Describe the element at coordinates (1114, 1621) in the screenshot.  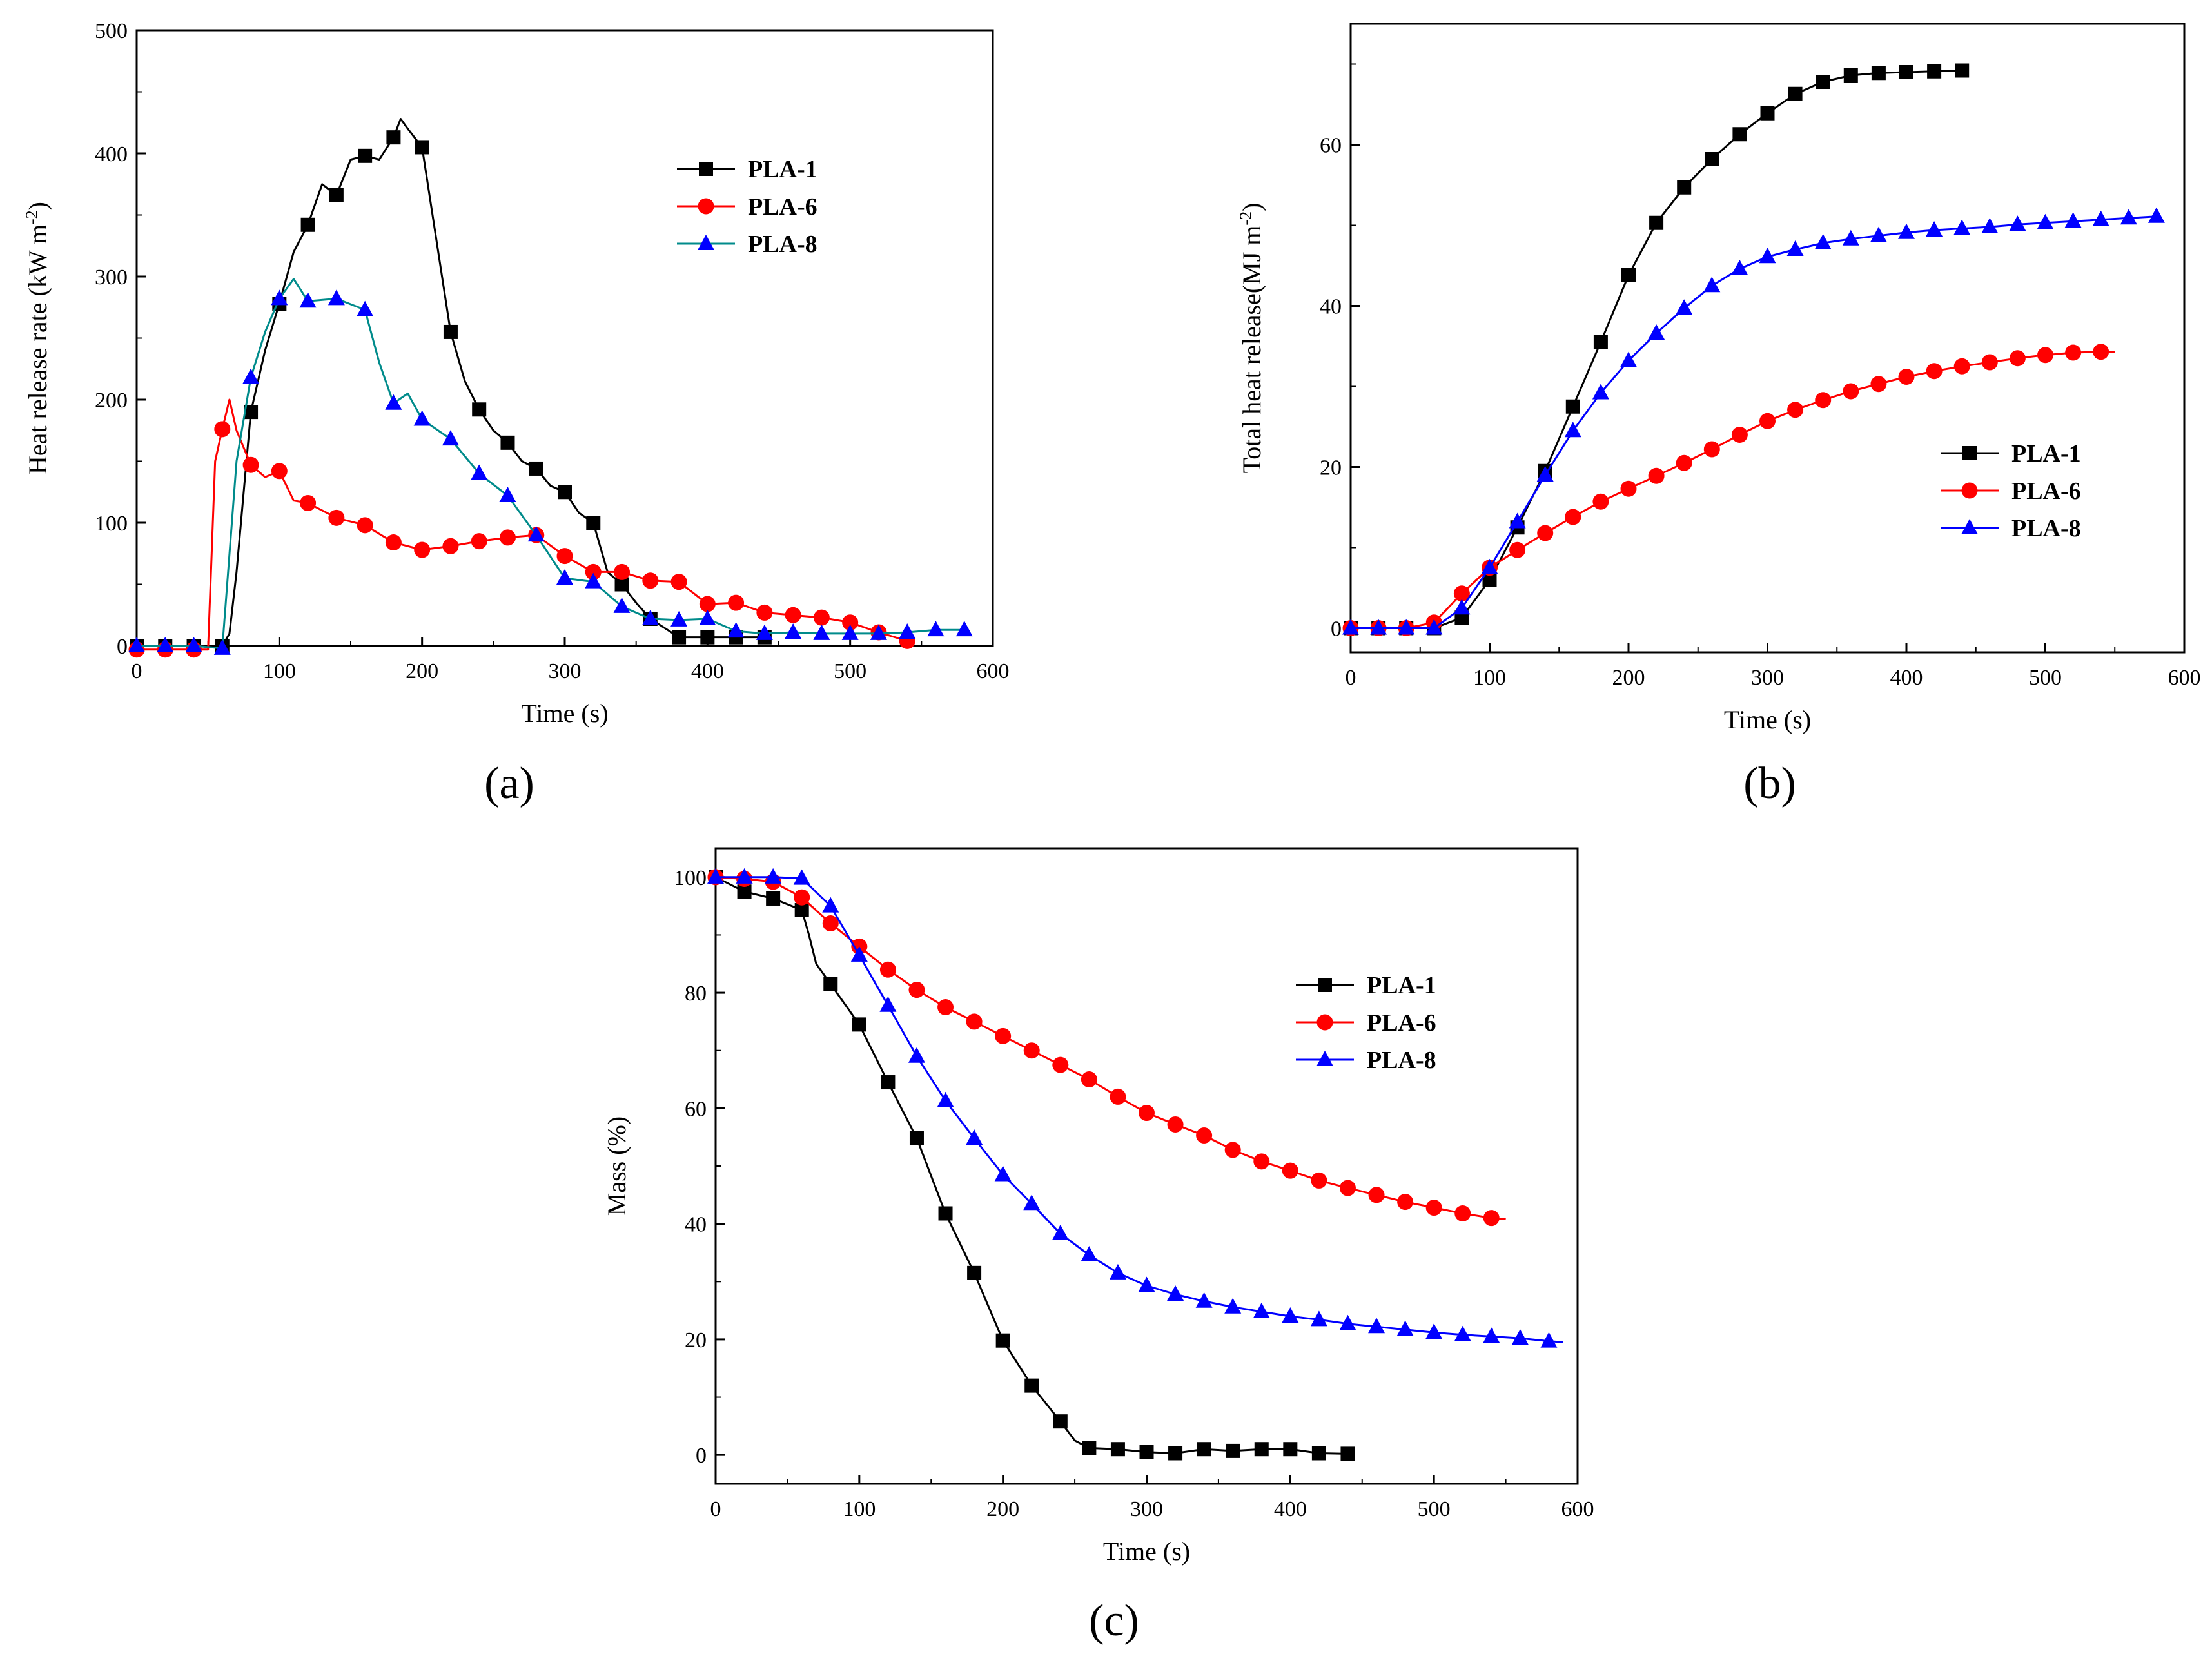
I see `panel-label: (c)` at that location.